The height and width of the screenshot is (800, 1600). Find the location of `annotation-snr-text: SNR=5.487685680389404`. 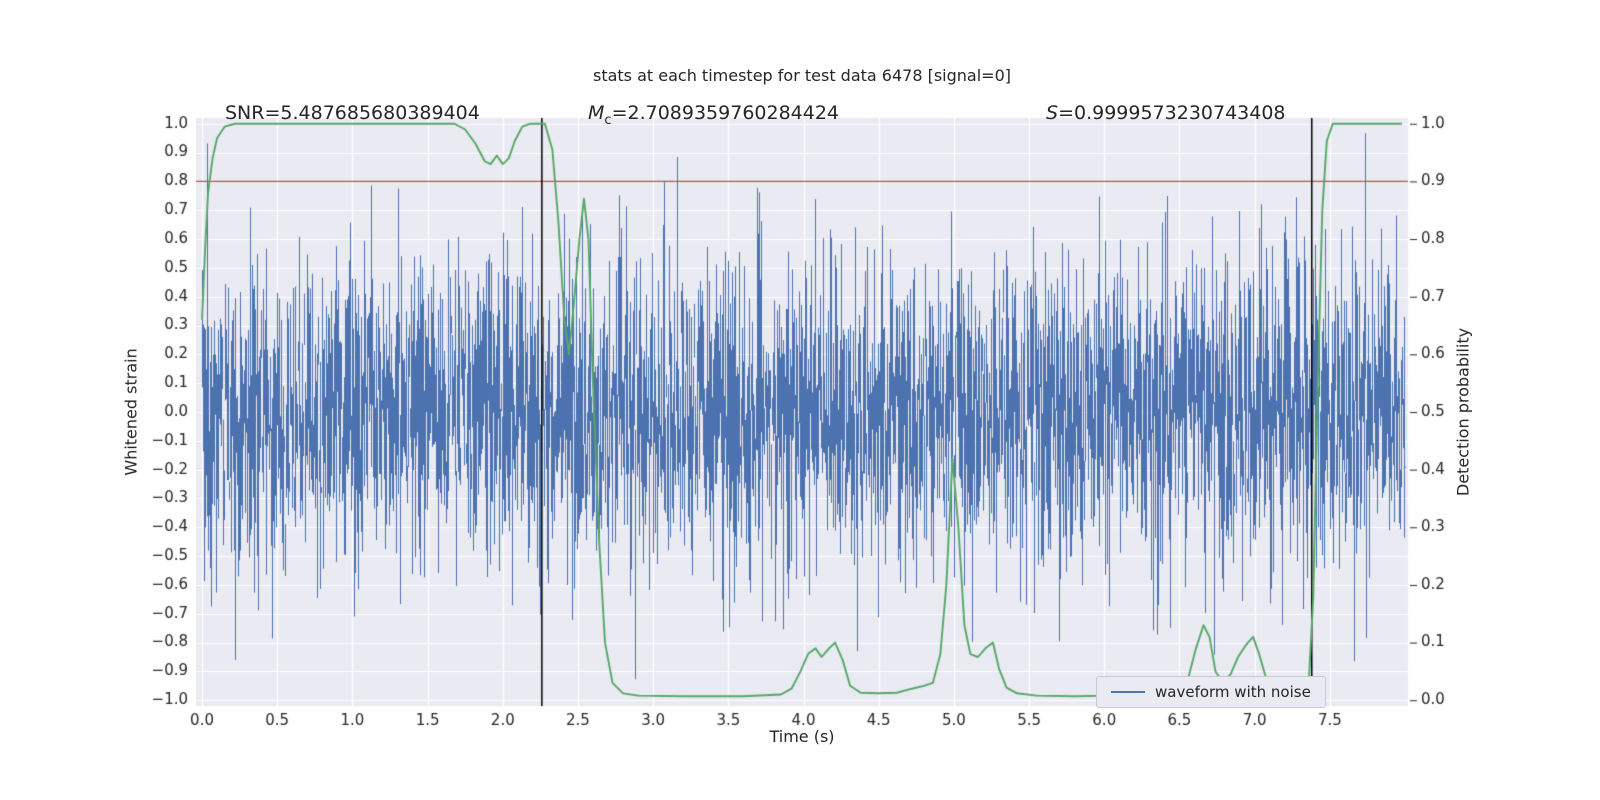

annotation-snr-text: SNR=5.487685680389404 is located at coordinates (352, 113).